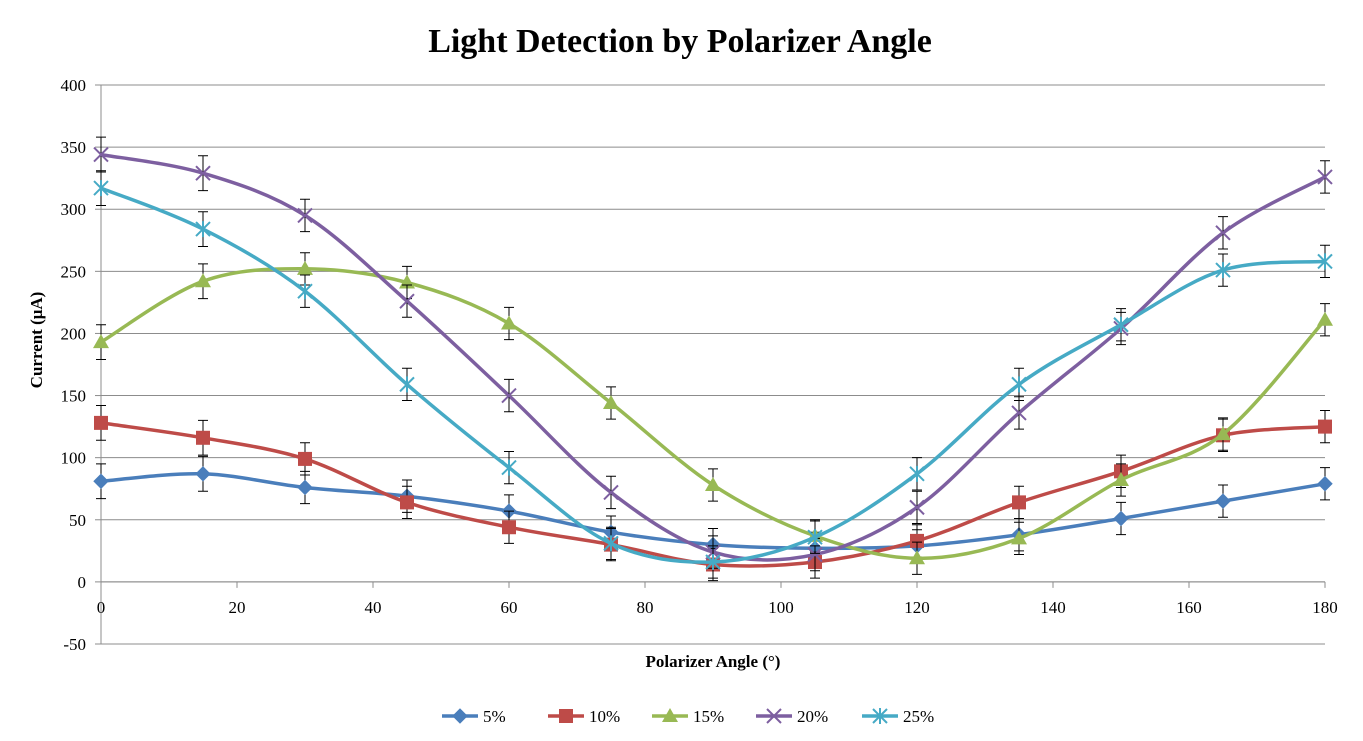  Describe the element at coordinates (917, 607) in the screenshot. I see `x-tick-label: 120` at that location.